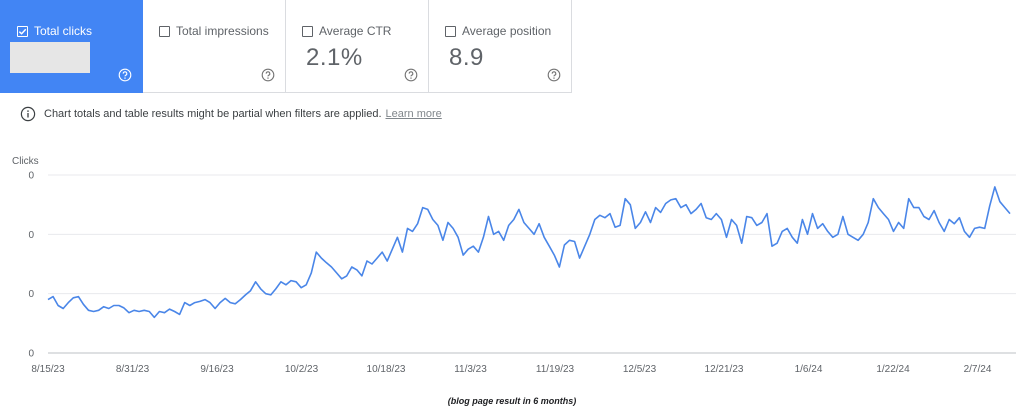  Describe the element at coordinates (555, 369) in the screenshot. I see `x-tick-label: 11/19/23` at that location.